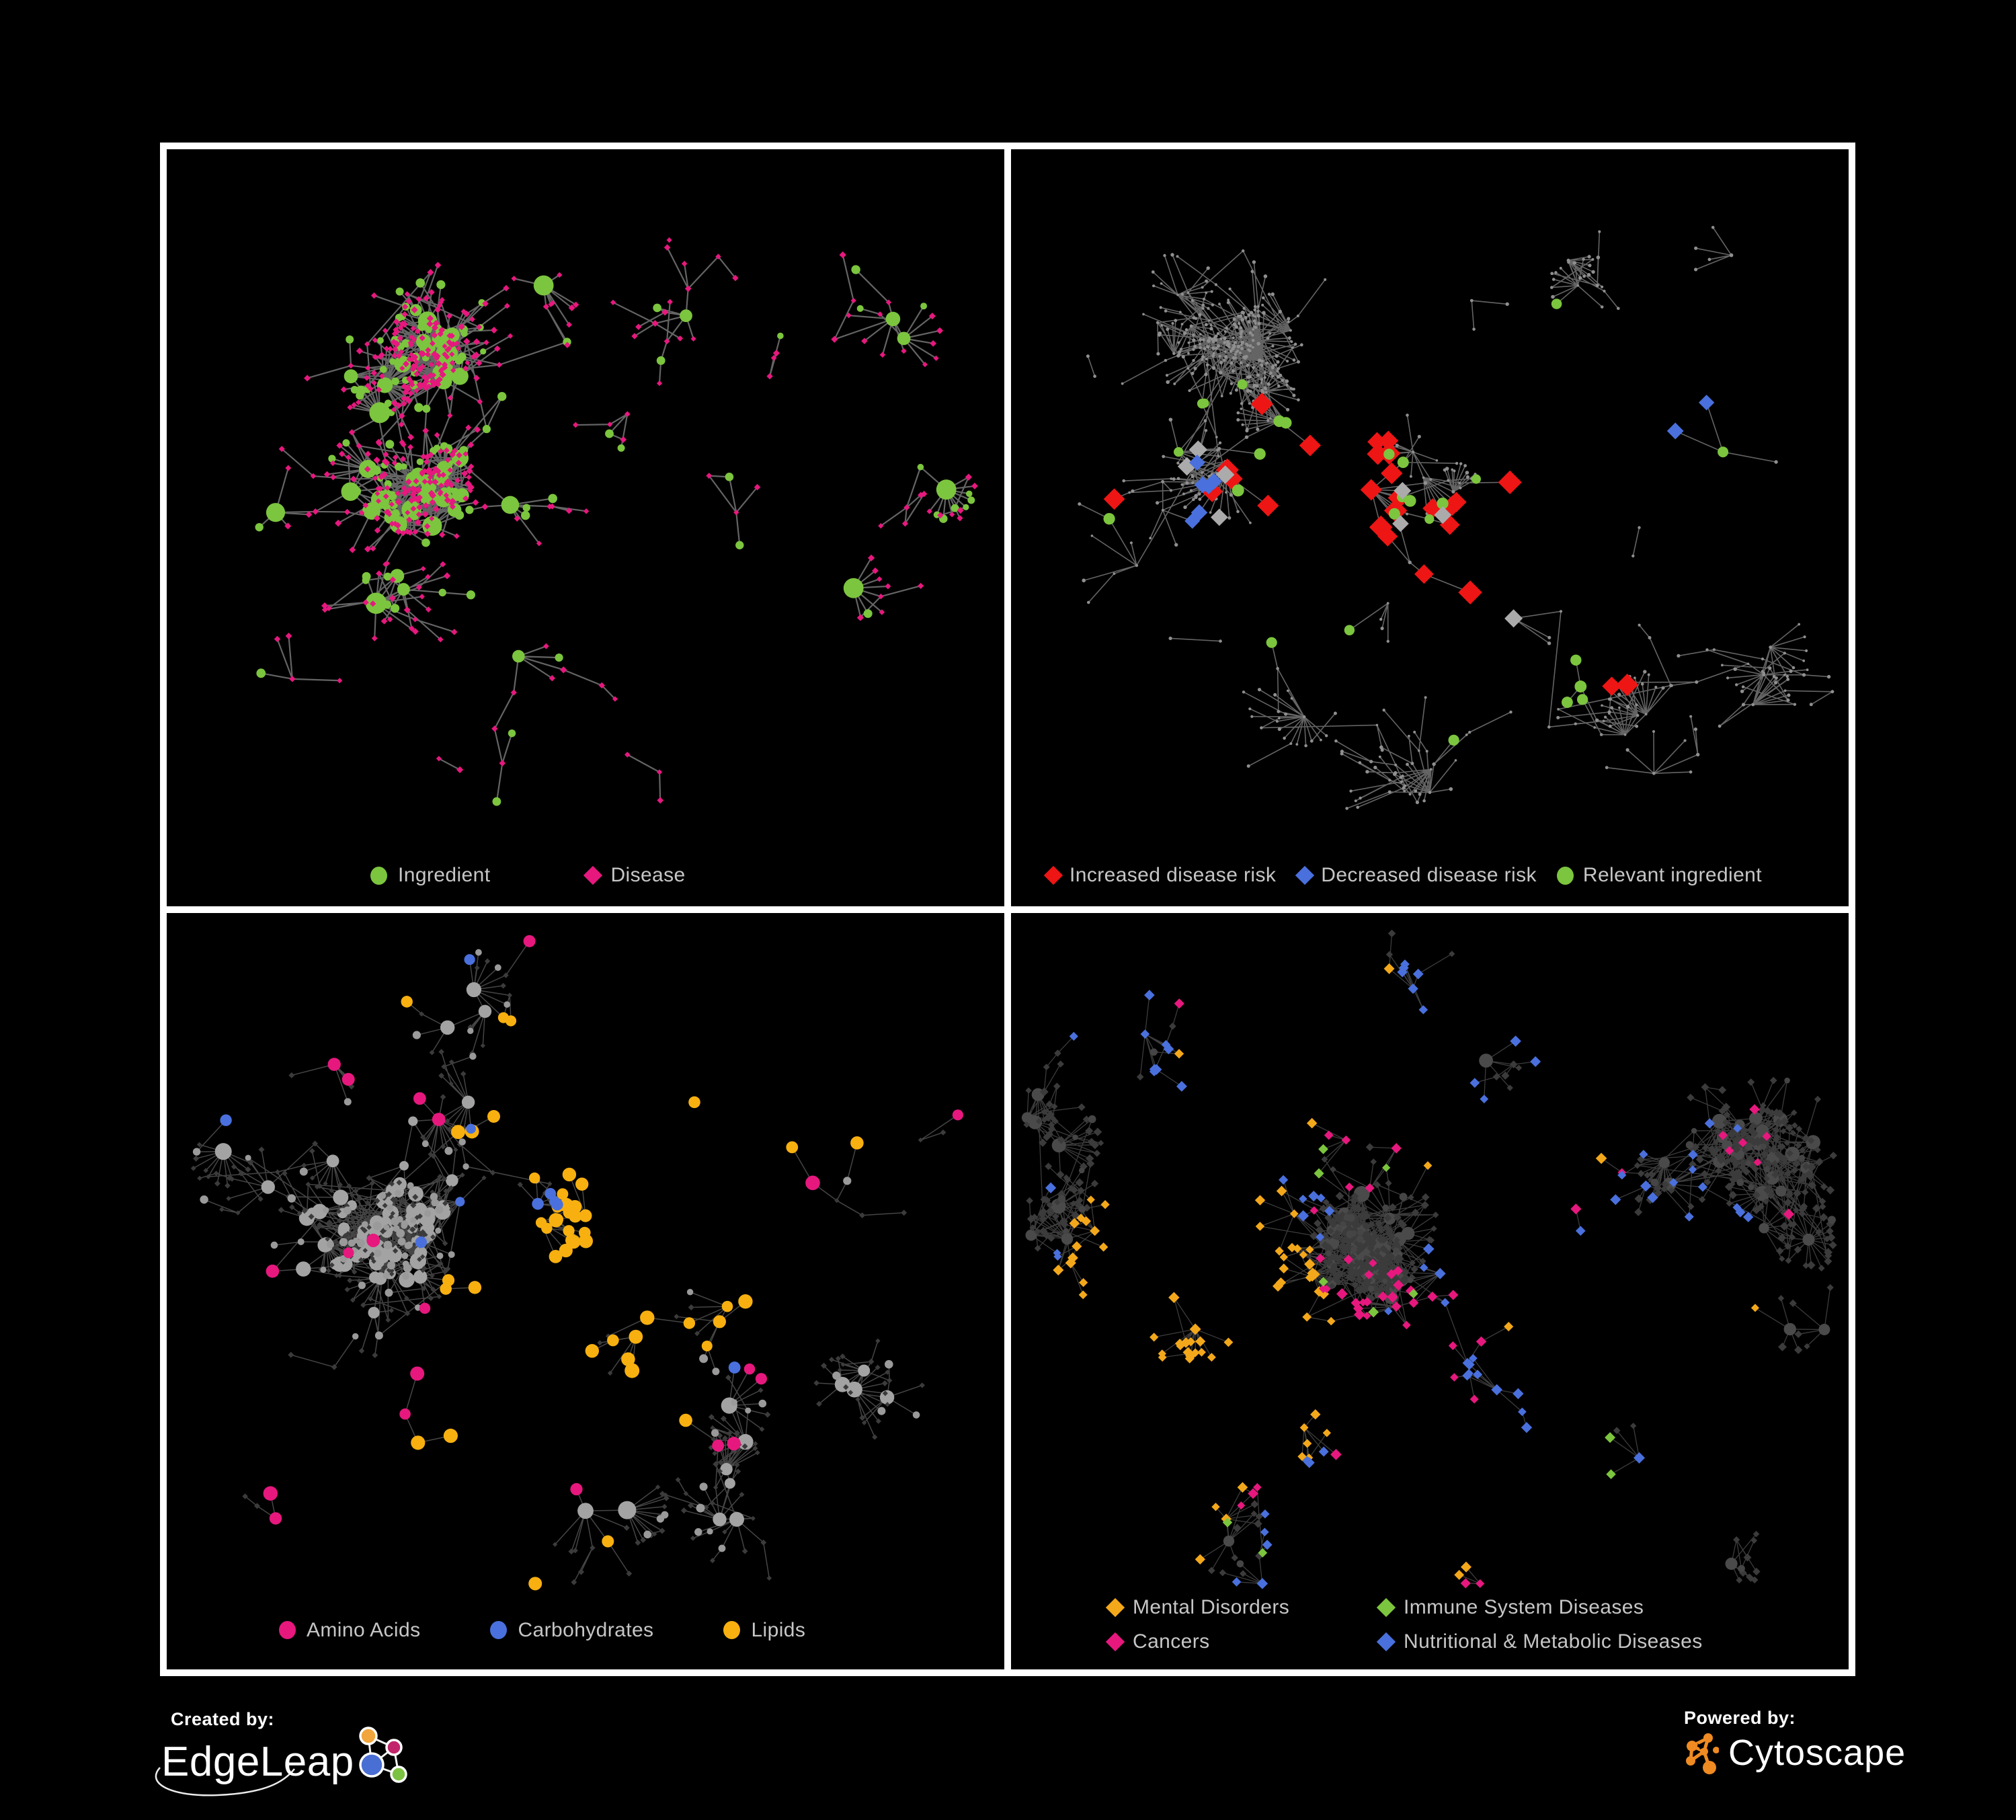 The height and width of the screenshot is (1820, 2016). I want to click on network-graph-nutrient-classes, so click(576, 1262).